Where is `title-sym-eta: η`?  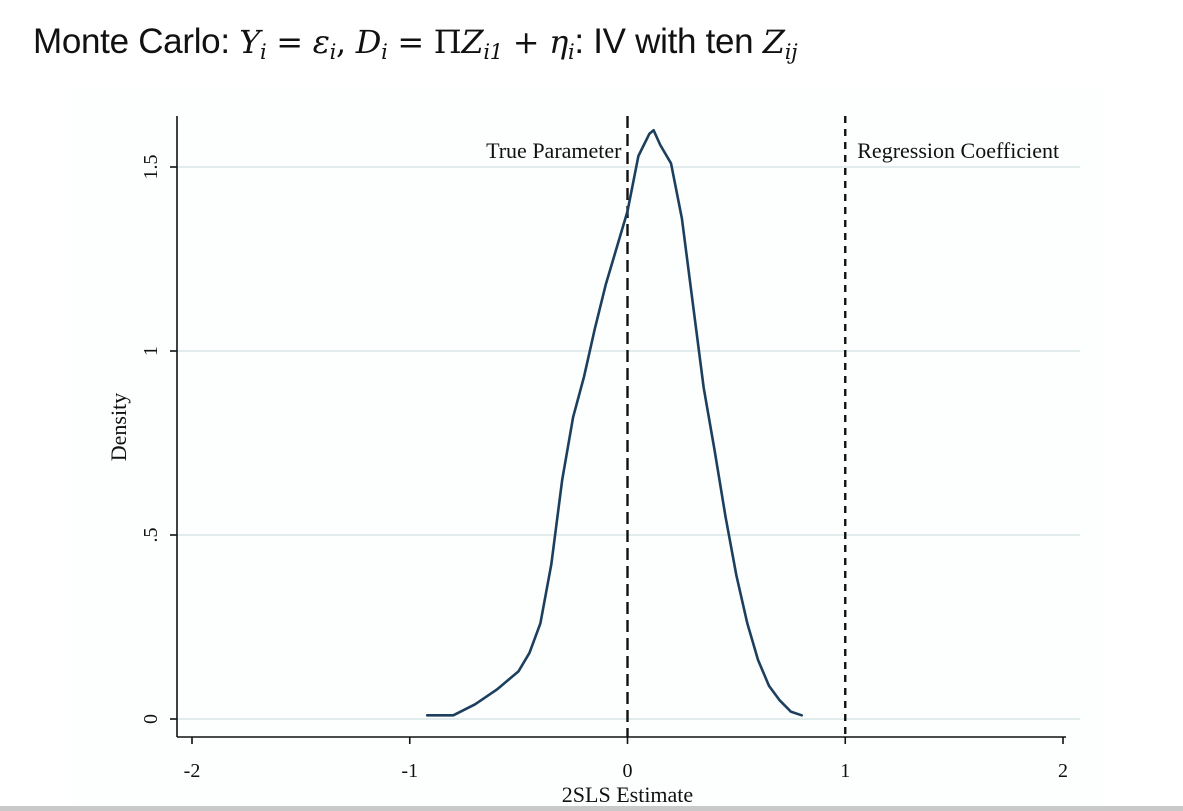 title-sym-eta: η is located at coordinates (558, 42).